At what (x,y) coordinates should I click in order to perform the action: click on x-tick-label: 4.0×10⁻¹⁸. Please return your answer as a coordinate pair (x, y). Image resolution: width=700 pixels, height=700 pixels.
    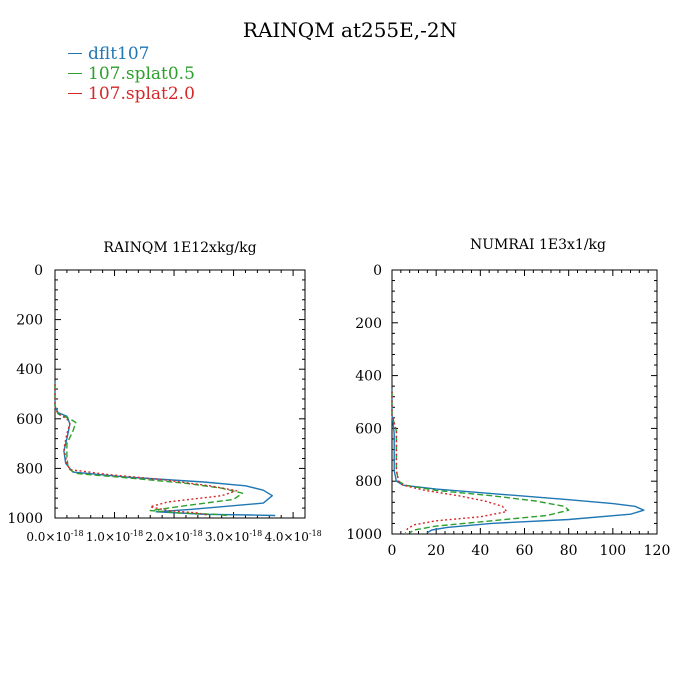
    Looking at the image, I should click on (292, 536).